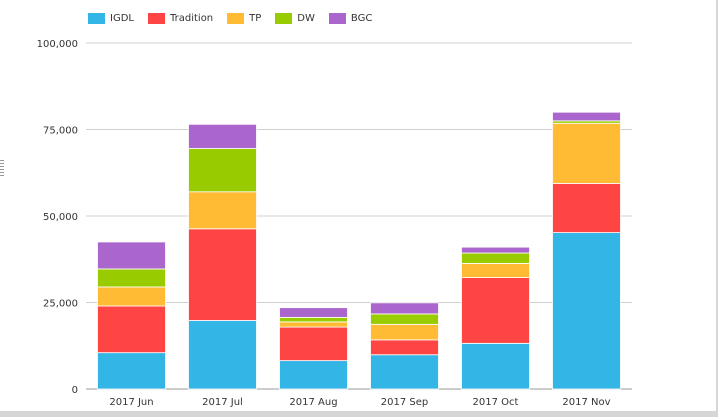  What do you see at coordinates (313, 402) in the screenshot?
I see `x-tick-label: 2017 Aug` at bounding box center [313, 402].